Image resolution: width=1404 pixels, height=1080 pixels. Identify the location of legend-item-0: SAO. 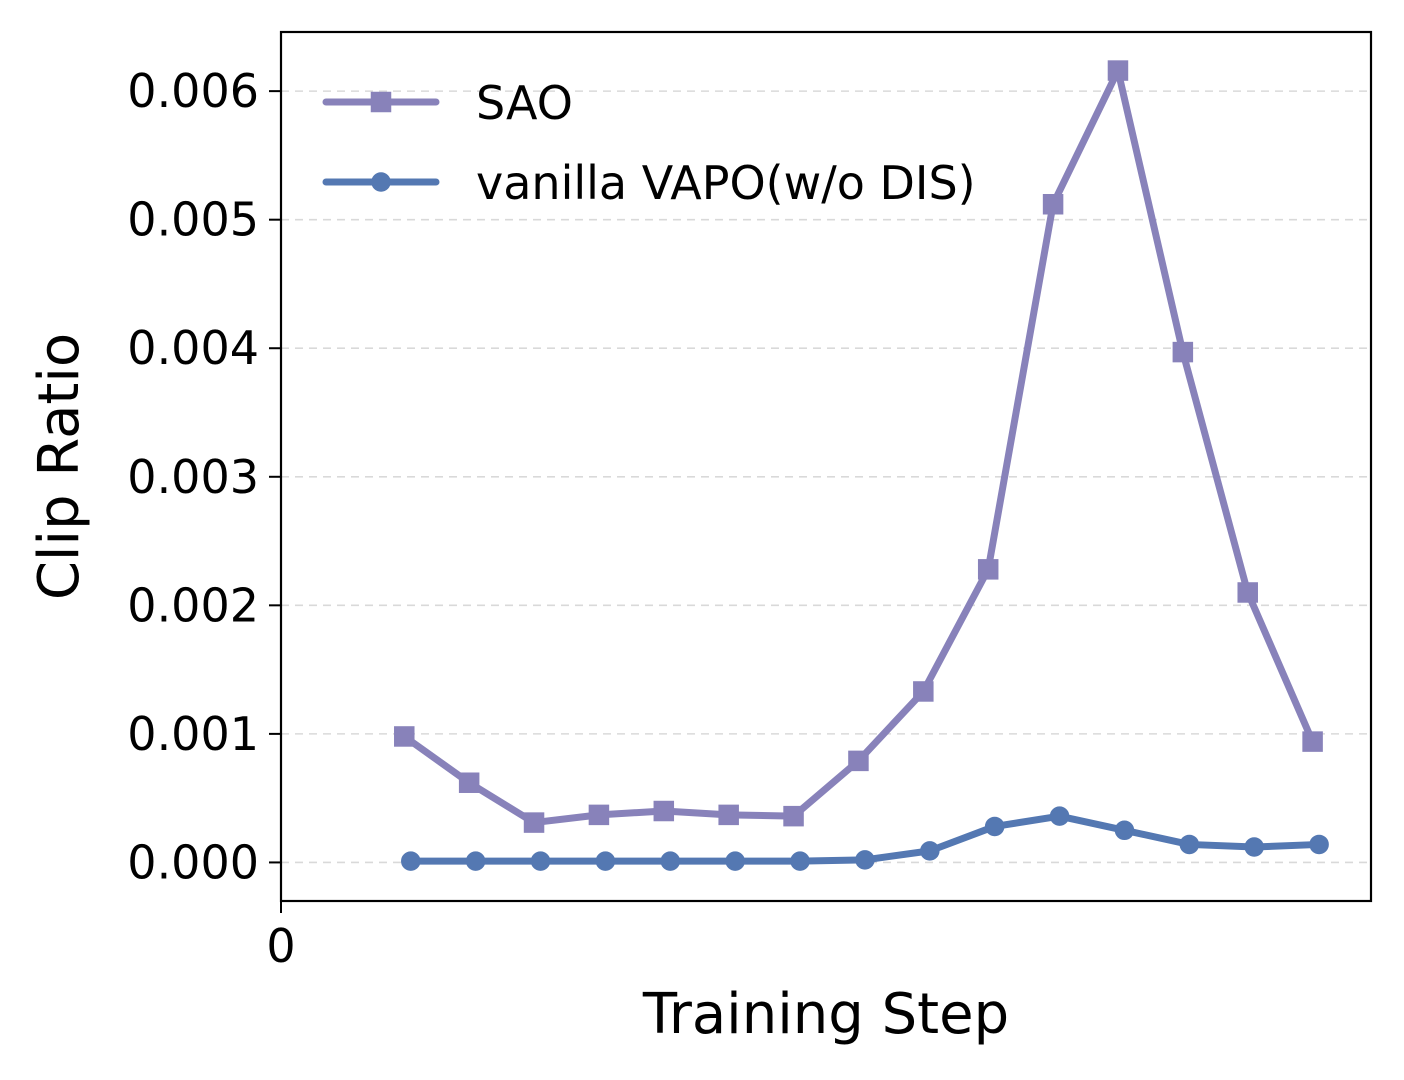
(447, 103).